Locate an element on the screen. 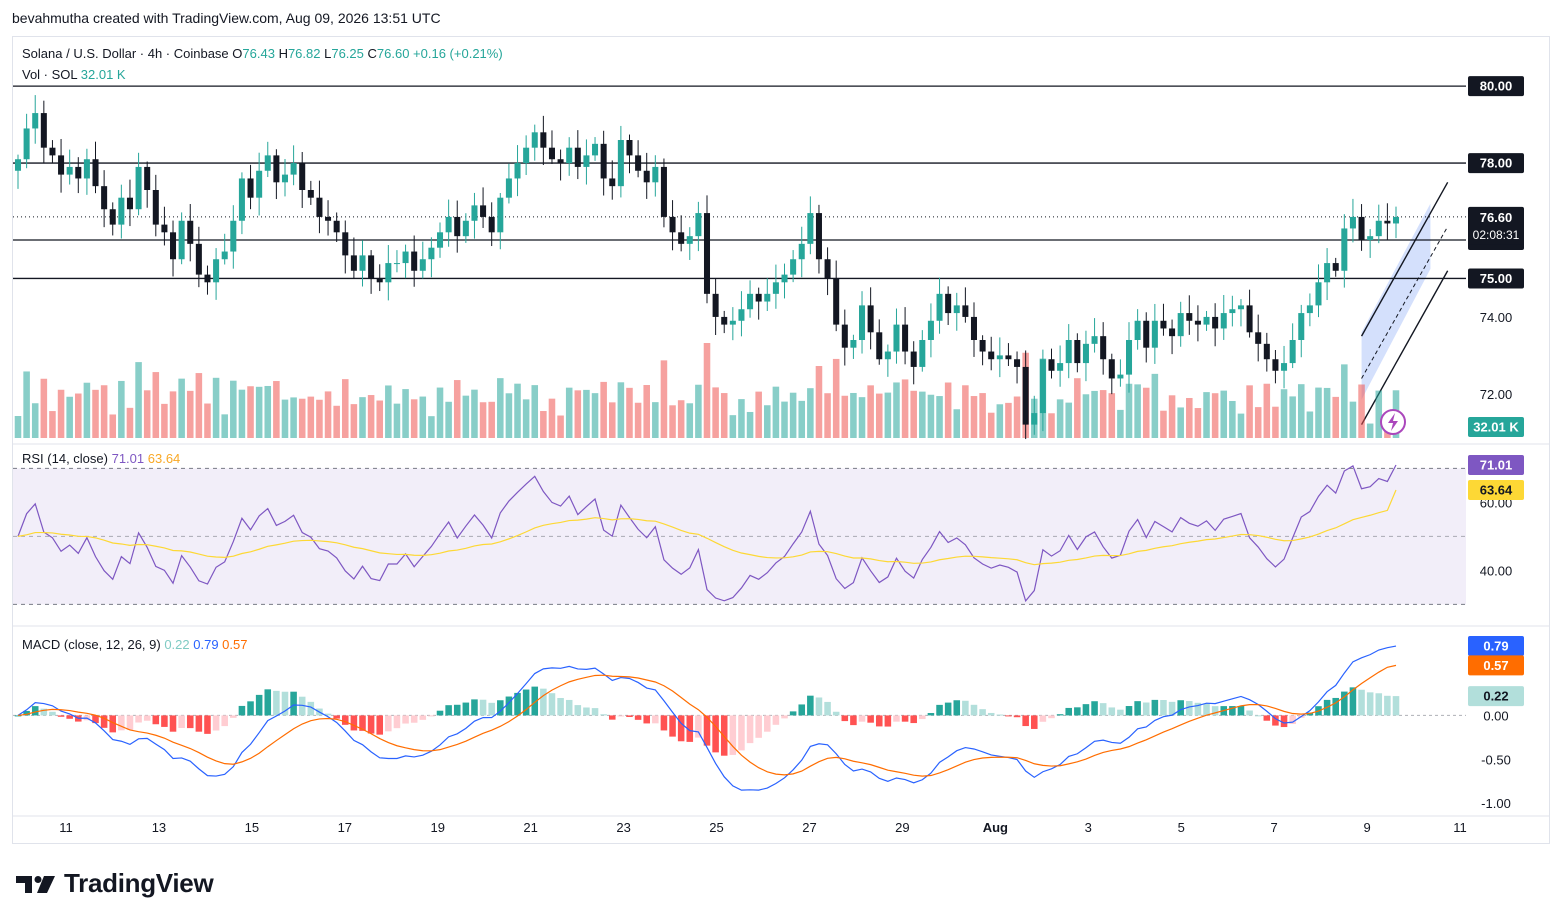  channel-mid-line is located at coordinates (1405, 302).